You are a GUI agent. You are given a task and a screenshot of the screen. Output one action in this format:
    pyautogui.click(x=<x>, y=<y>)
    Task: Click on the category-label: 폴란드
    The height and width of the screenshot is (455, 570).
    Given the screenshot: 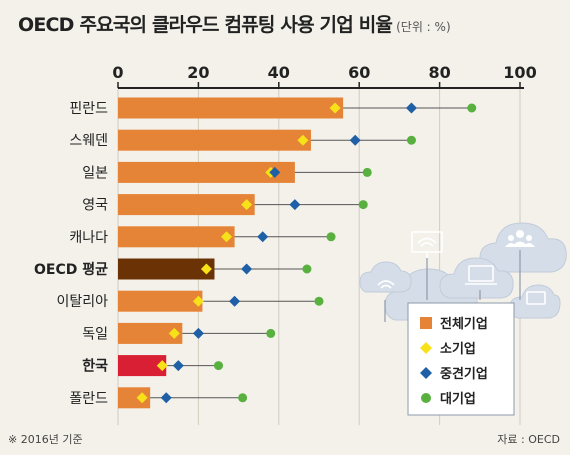 What is the action you would take?
    pyautogui.click(x=88, y=399)
    